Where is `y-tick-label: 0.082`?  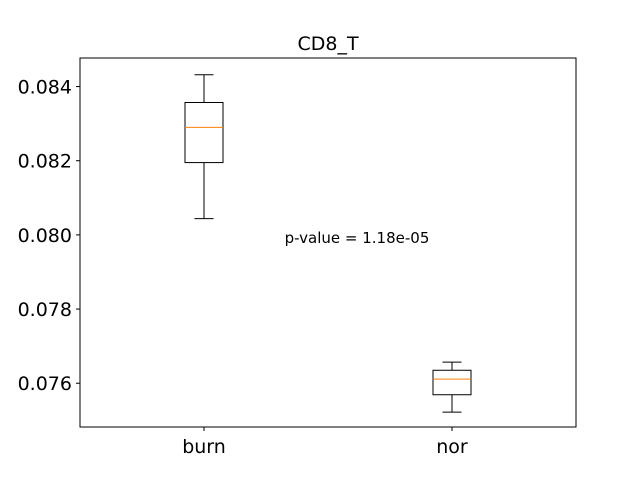 y-tick-label: 0.082 is located at coordinates (45, 162).